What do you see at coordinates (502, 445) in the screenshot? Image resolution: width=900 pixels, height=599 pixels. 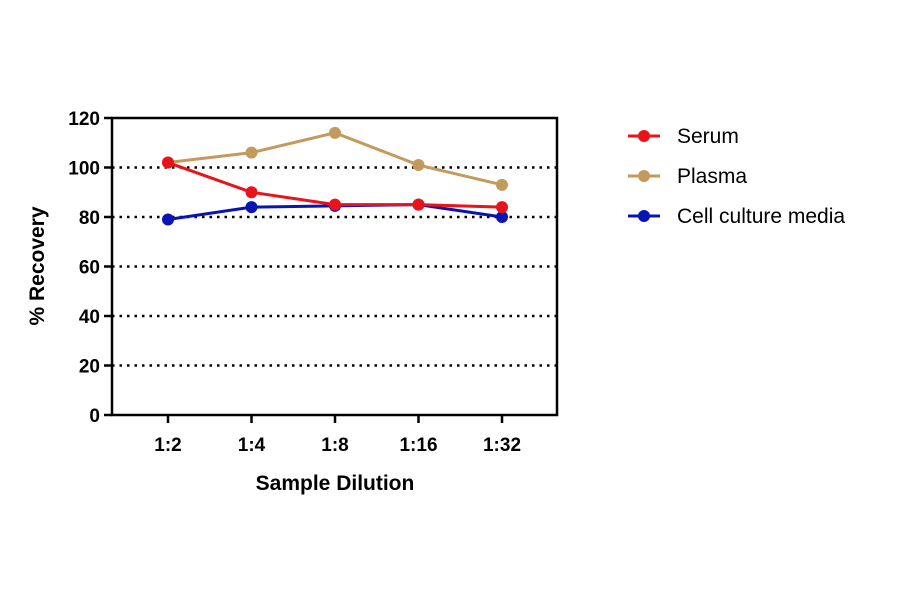 I see `x-tick-label: 1:32` at bounding box center [502, 445].